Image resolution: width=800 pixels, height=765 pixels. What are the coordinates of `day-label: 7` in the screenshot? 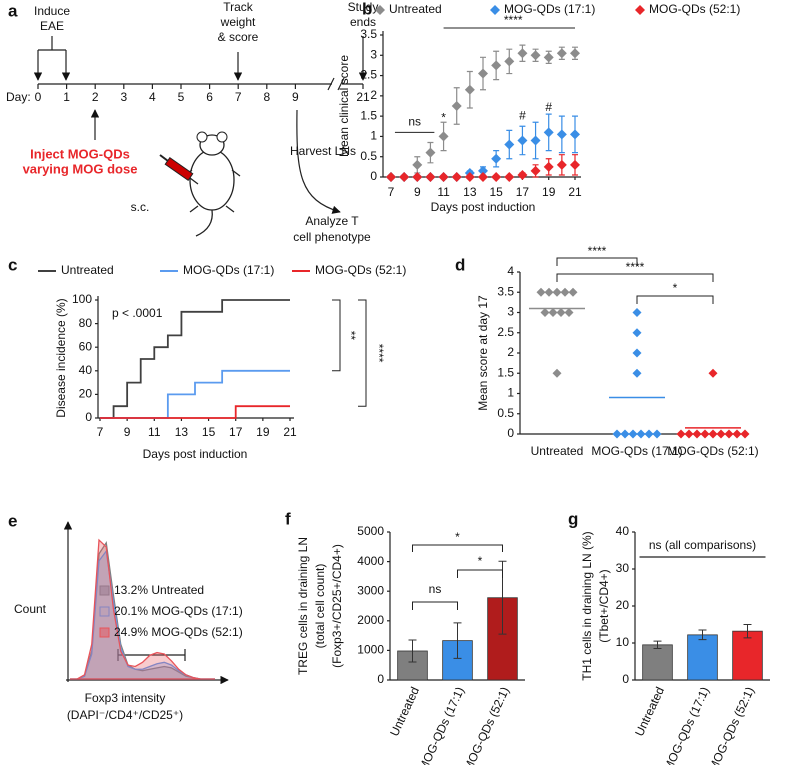 It's located at (238, 97).